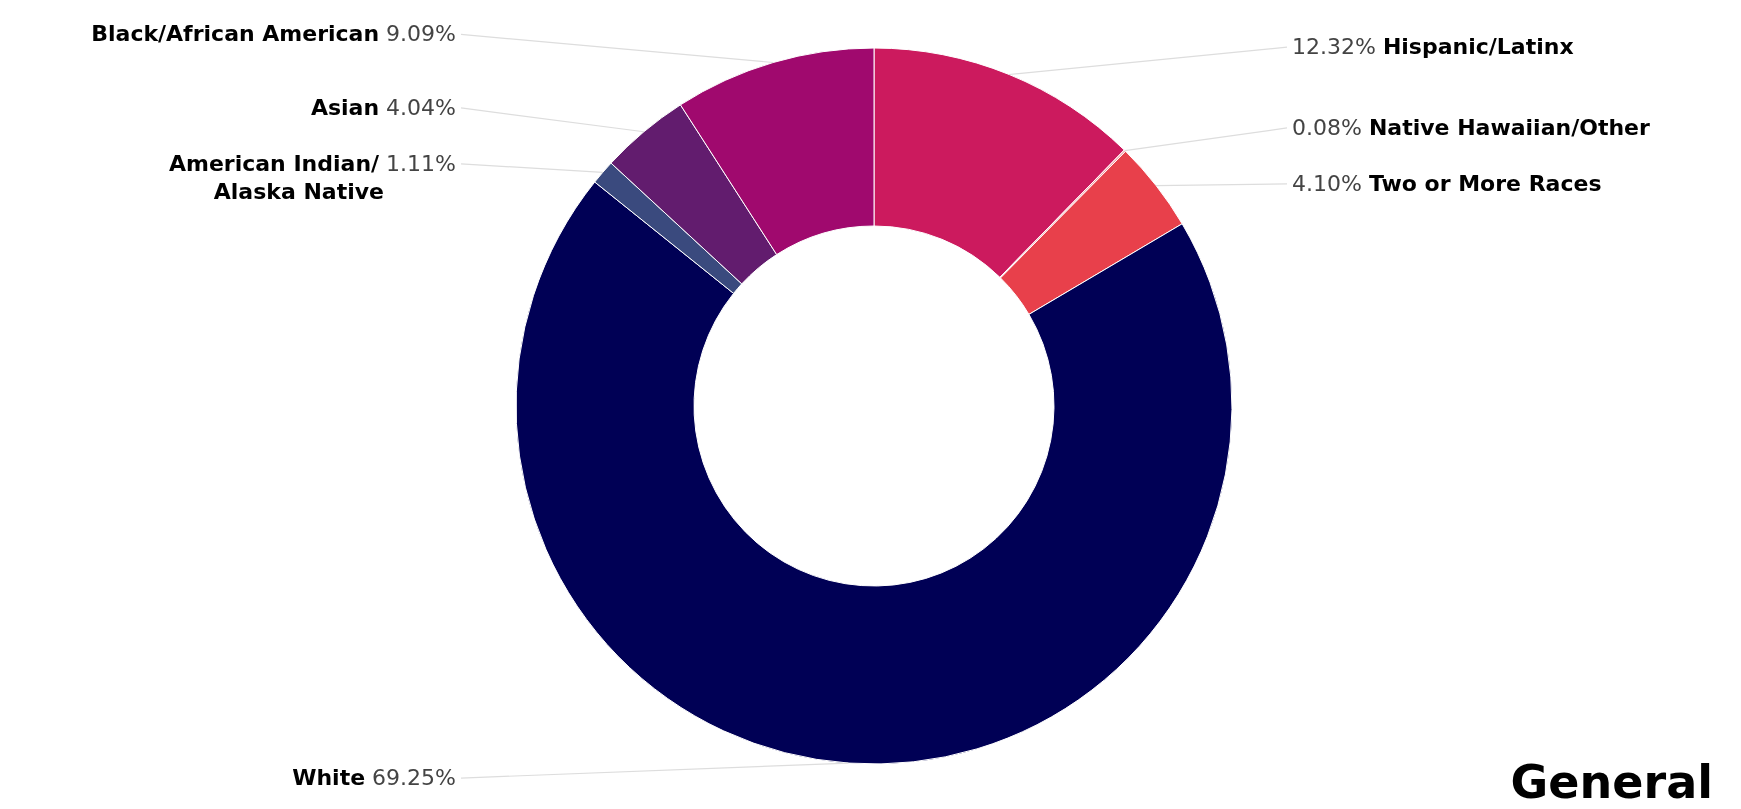  What do you see at coordinates (1509, 127) in the screenshot?
I see `slice-label: Native Hawaiian/Other` at bounding box center [1509, 127].